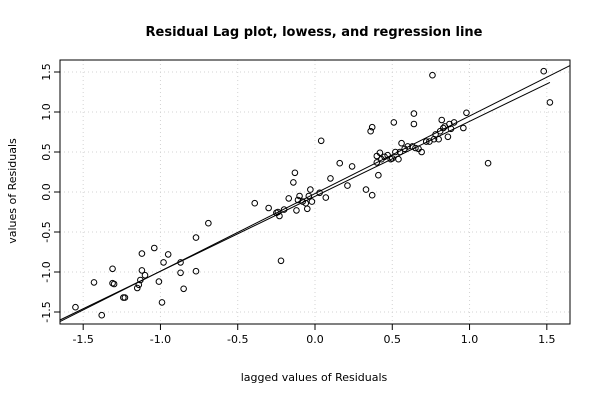 The width and height of the screenshot is (599, 405). What do you see at coordinates (237, 339) in the screenshot?
I see `x-tick-label: -0.5` at bounding box center [237, 339].